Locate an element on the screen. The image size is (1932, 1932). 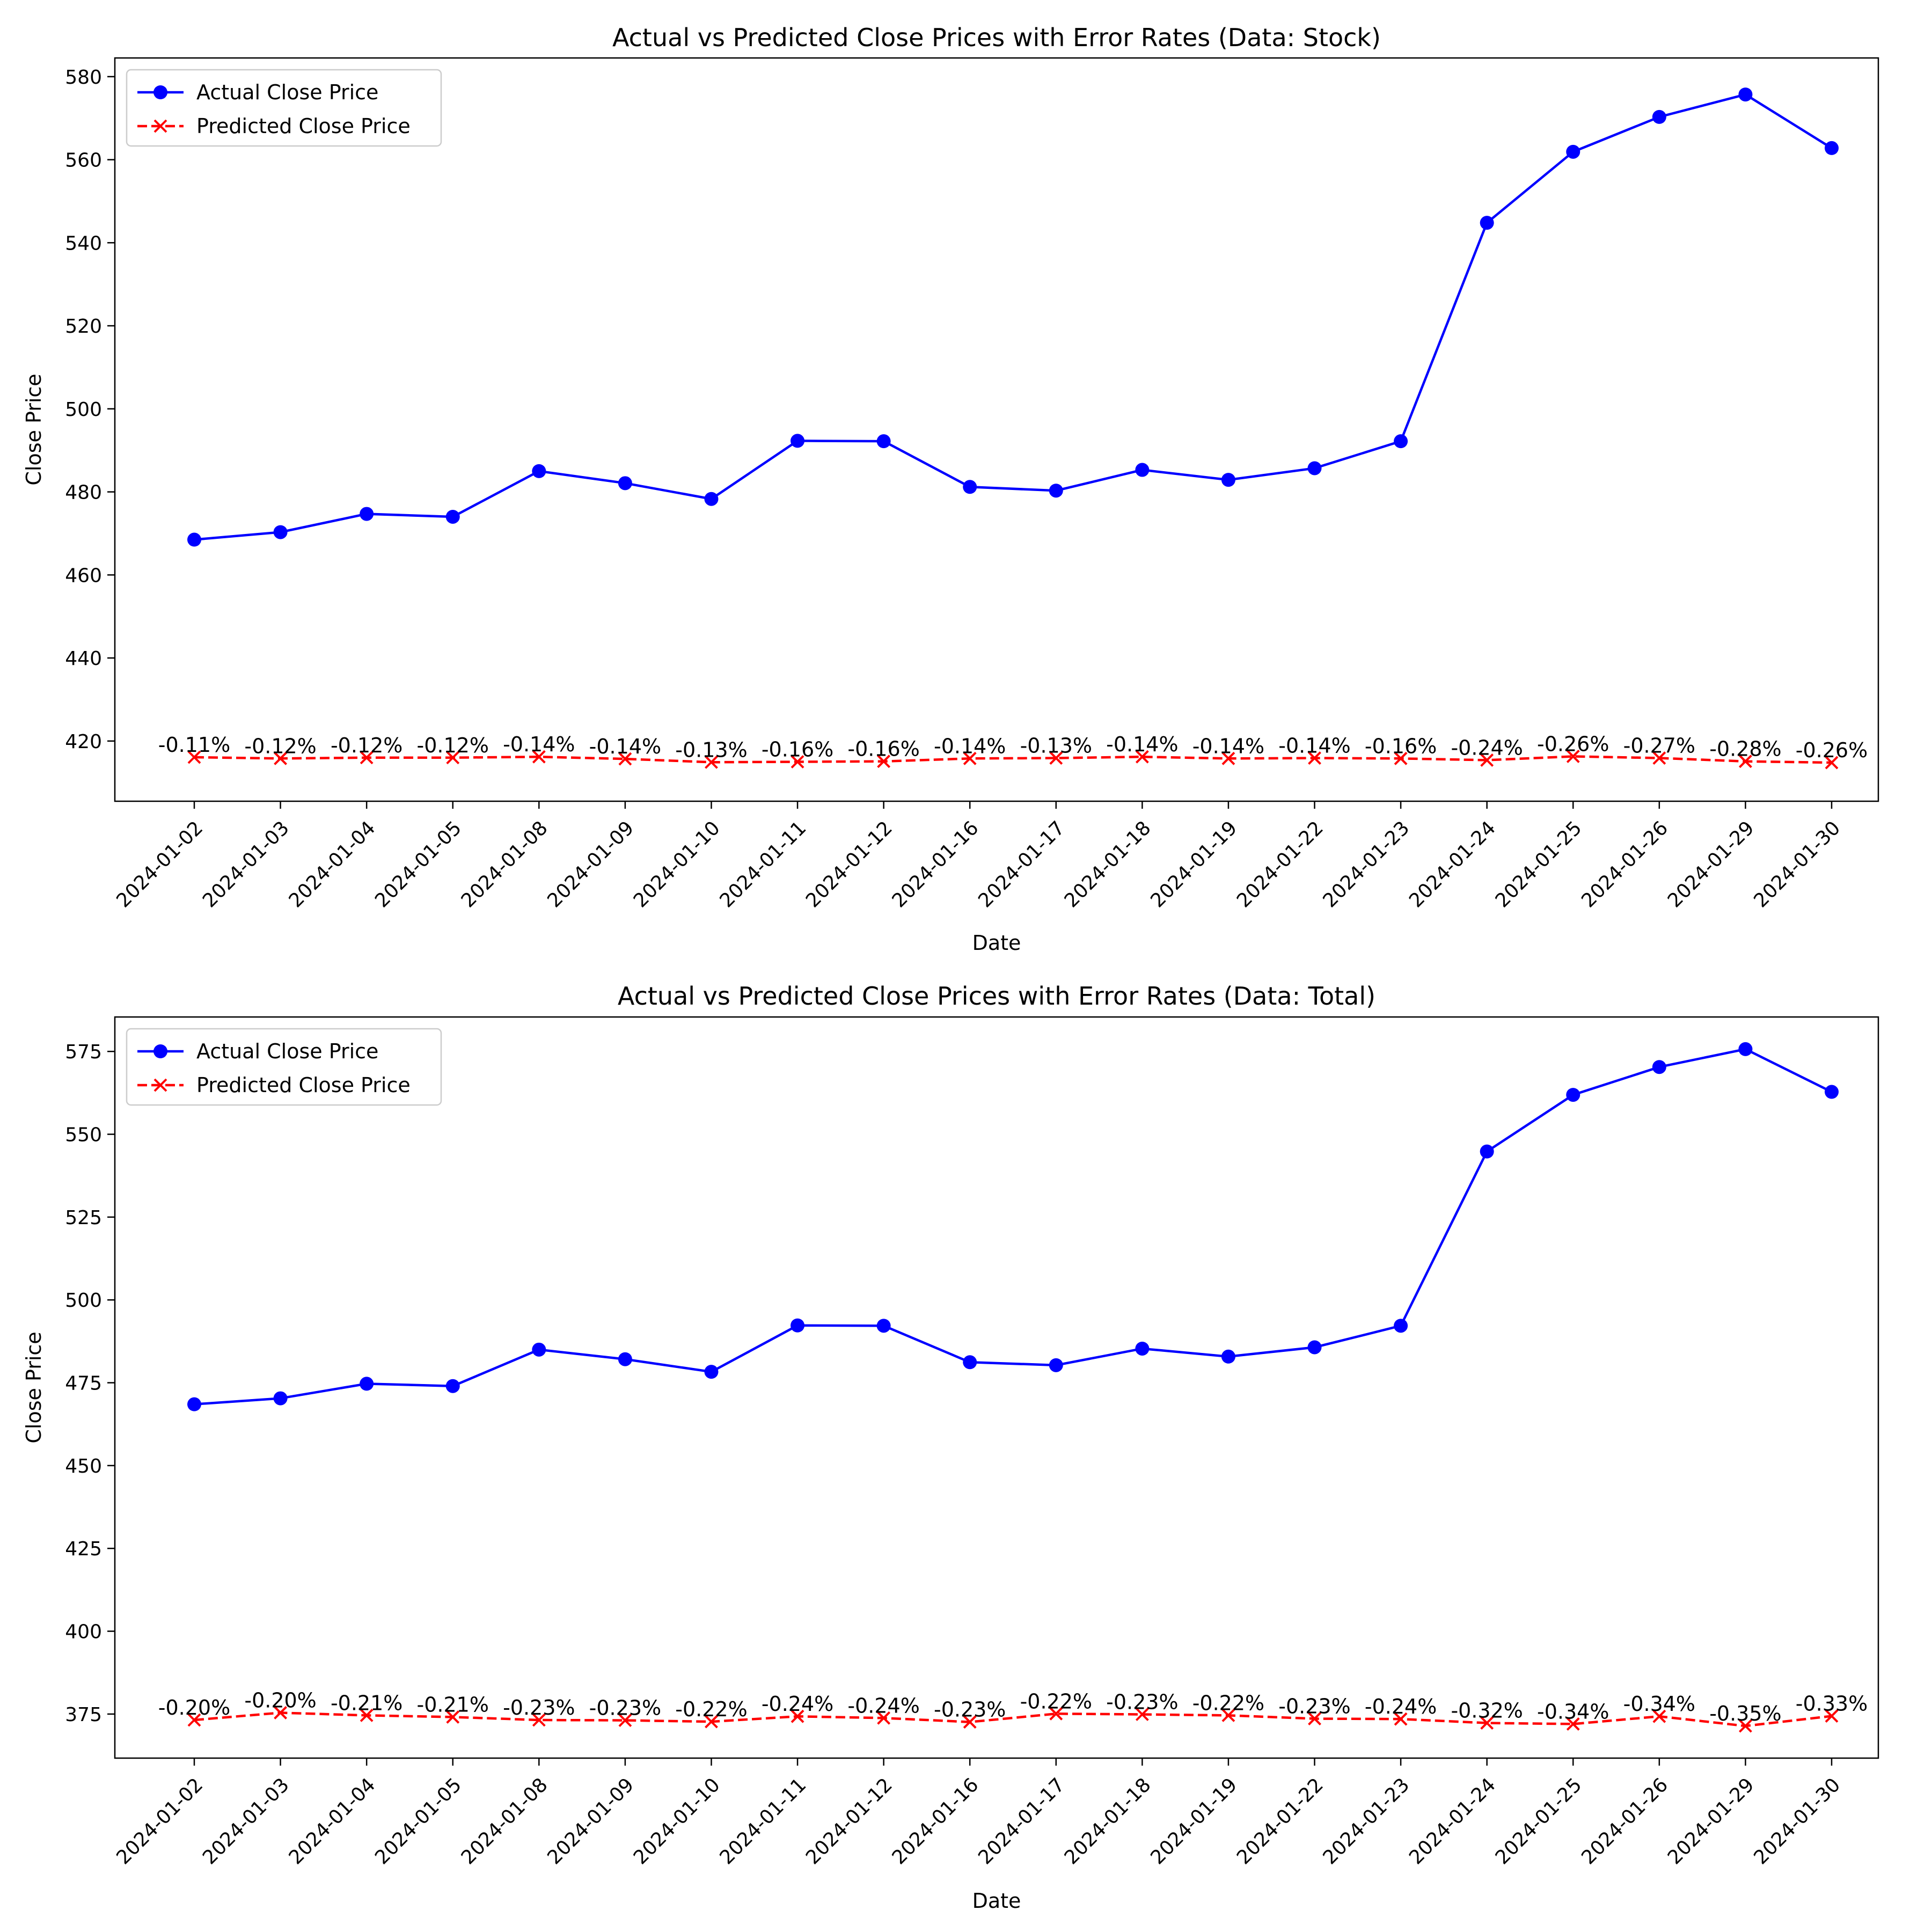
x-tick-label: 2024-01-02 is located at coordinates (159, 1821).